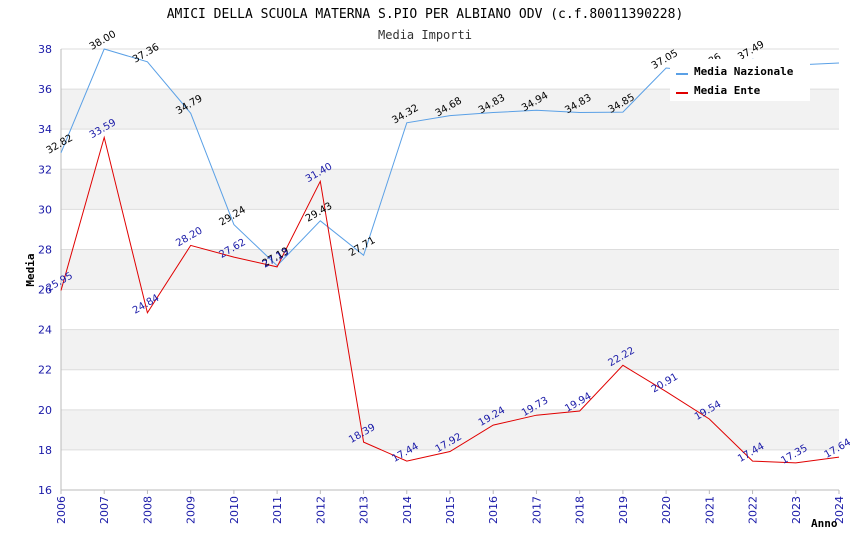 This screenshot has width=850, height=550. I want to click on legend: Media Nazionale Media Ente, so click(740, 80).